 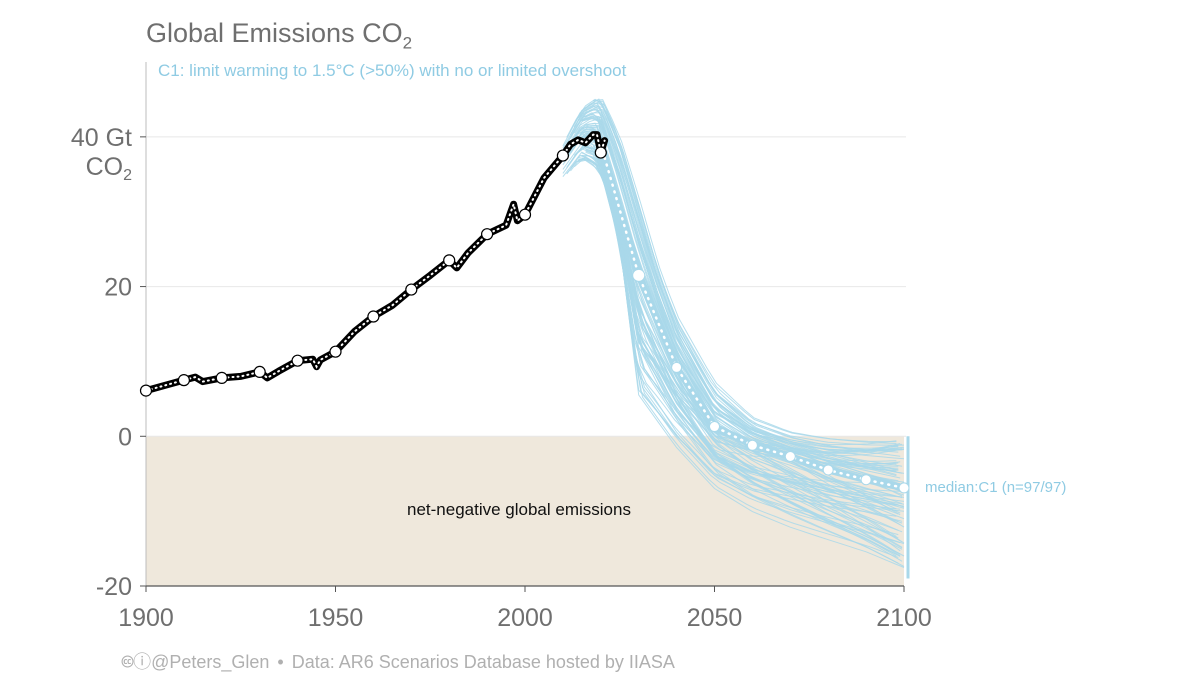 What do you see at coordinates (146, 618) in the screenshot?
I see `x-tick-label-1900: 1900` at bounding box center [146, 618].